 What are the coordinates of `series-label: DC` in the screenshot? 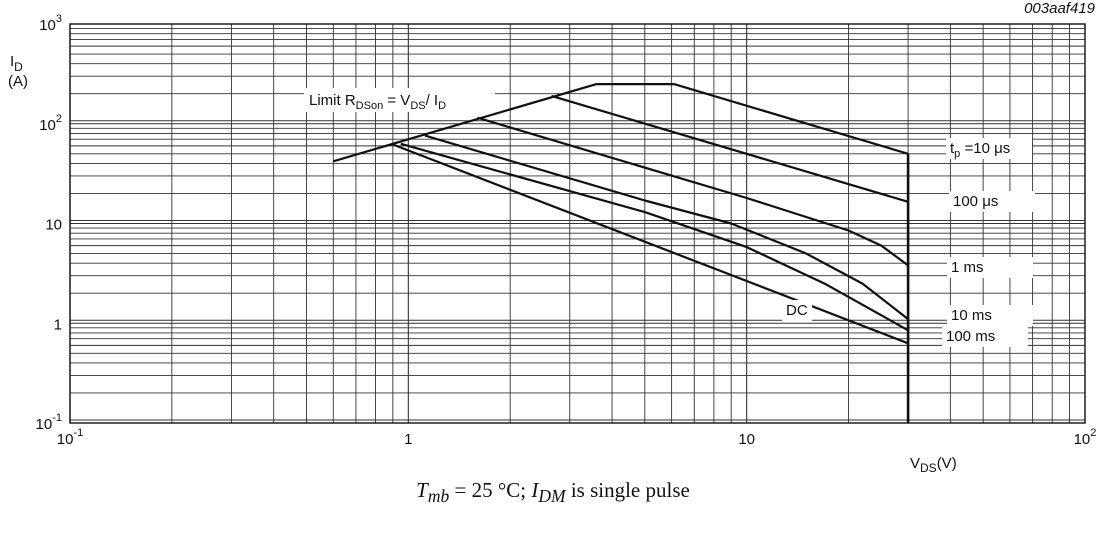 It's located at (797, 310).